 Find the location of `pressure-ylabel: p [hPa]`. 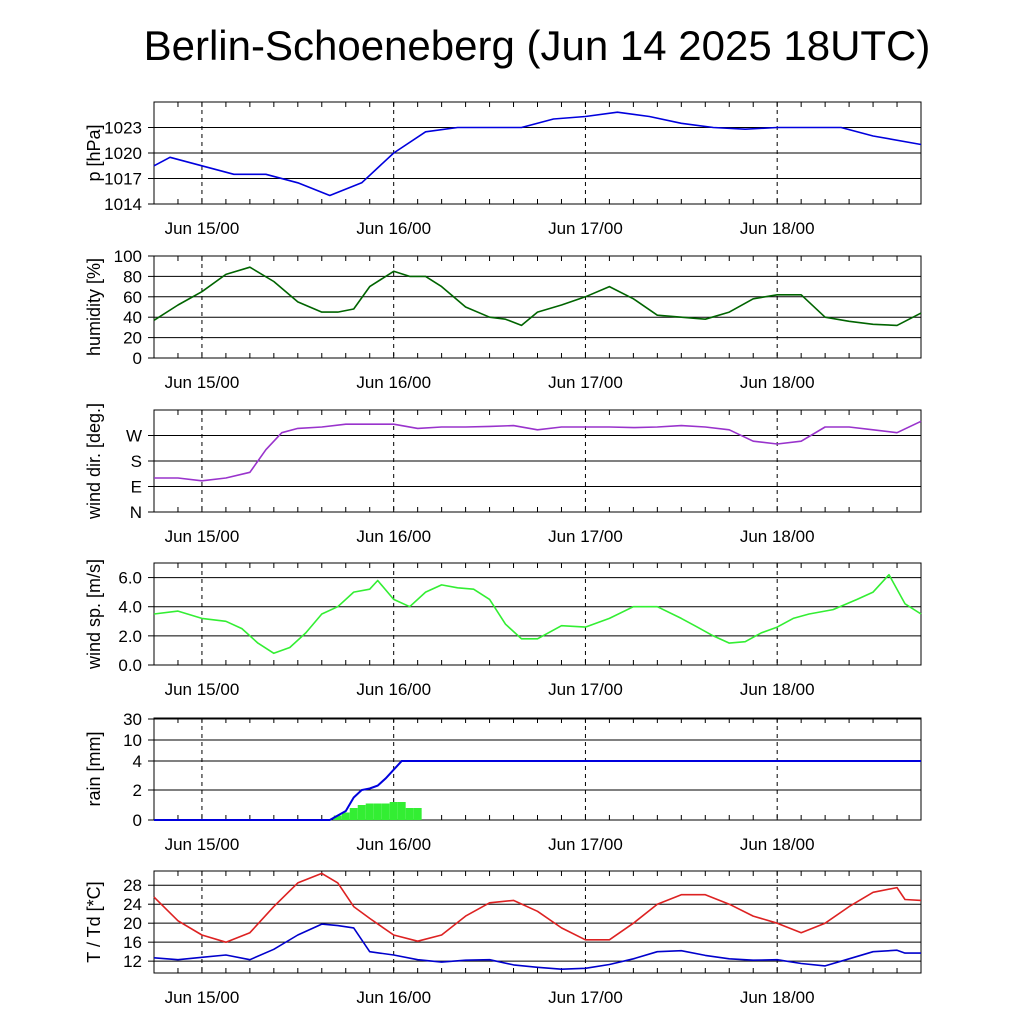

pressure-ylabel: p [hPa] is located at coordinates (94, 152).